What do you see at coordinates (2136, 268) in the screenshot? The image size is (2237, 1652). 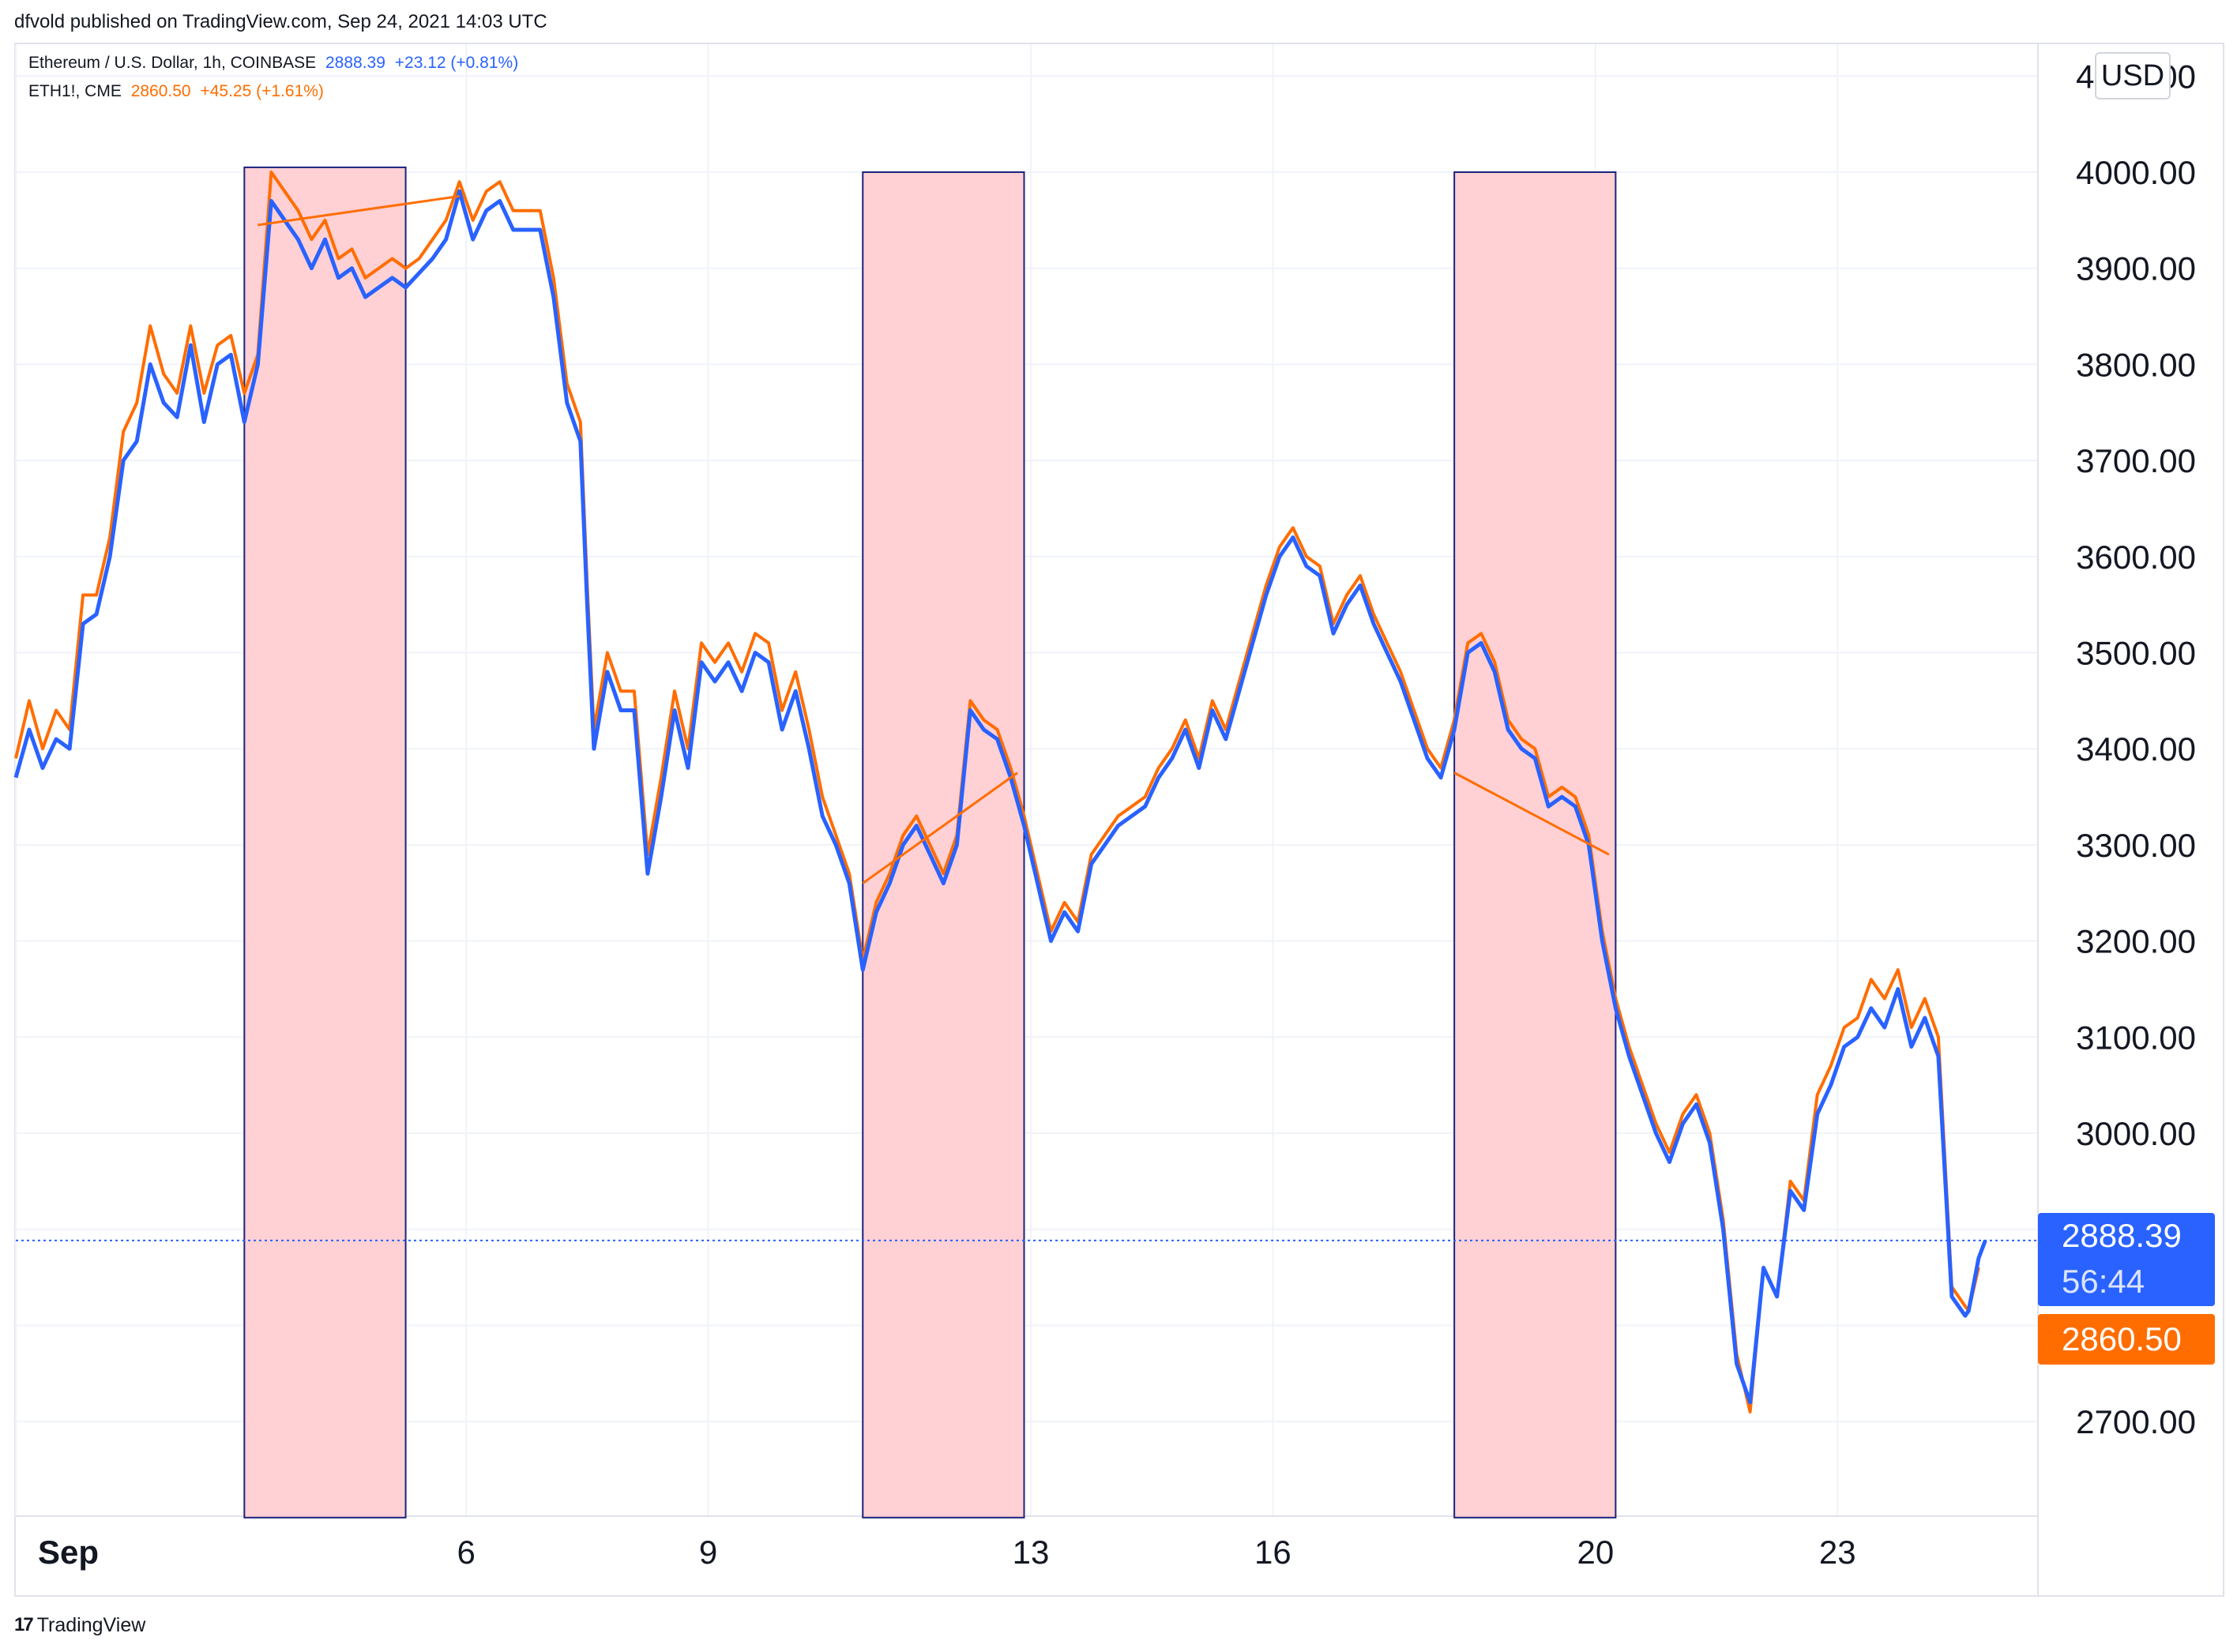 I see `y-tick-label: 3900.00` at bounding box center [2136, 268].